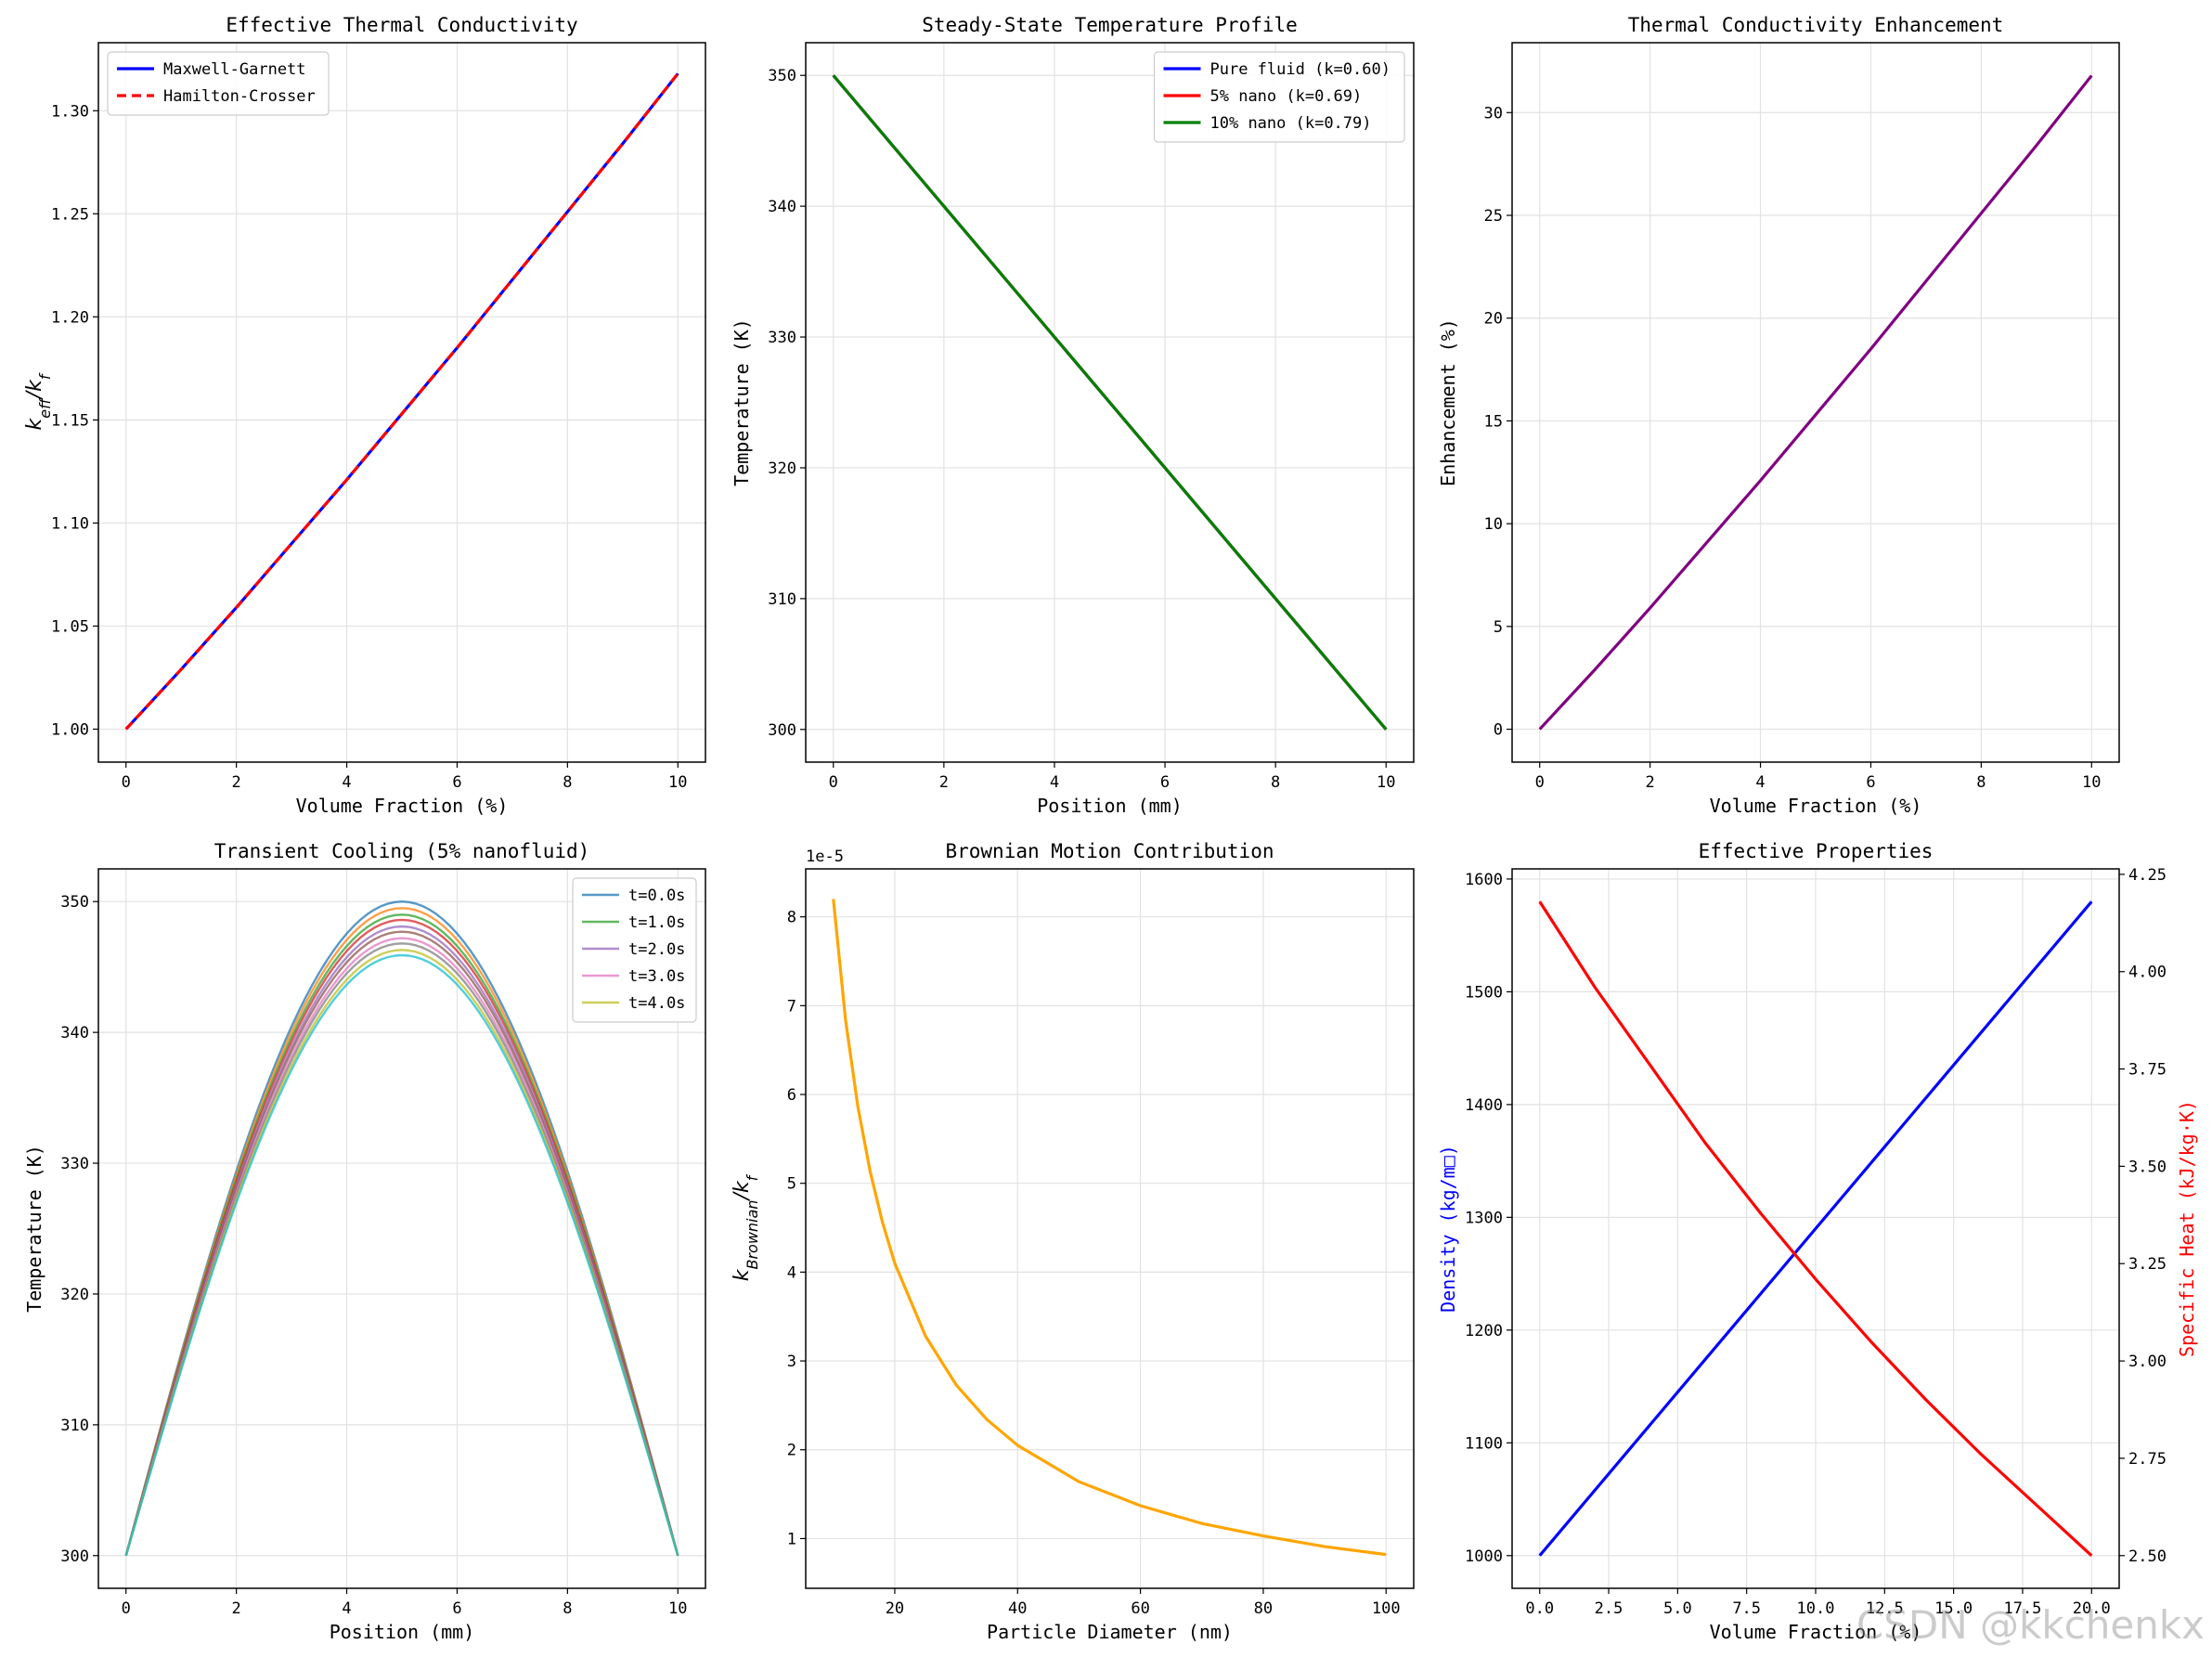 The height and width of the screenshot is (1657, 2212). Describe the element at coordinates (2022, 1608) in the screenshot. I see `x-tick-label: 17.5` at that location.